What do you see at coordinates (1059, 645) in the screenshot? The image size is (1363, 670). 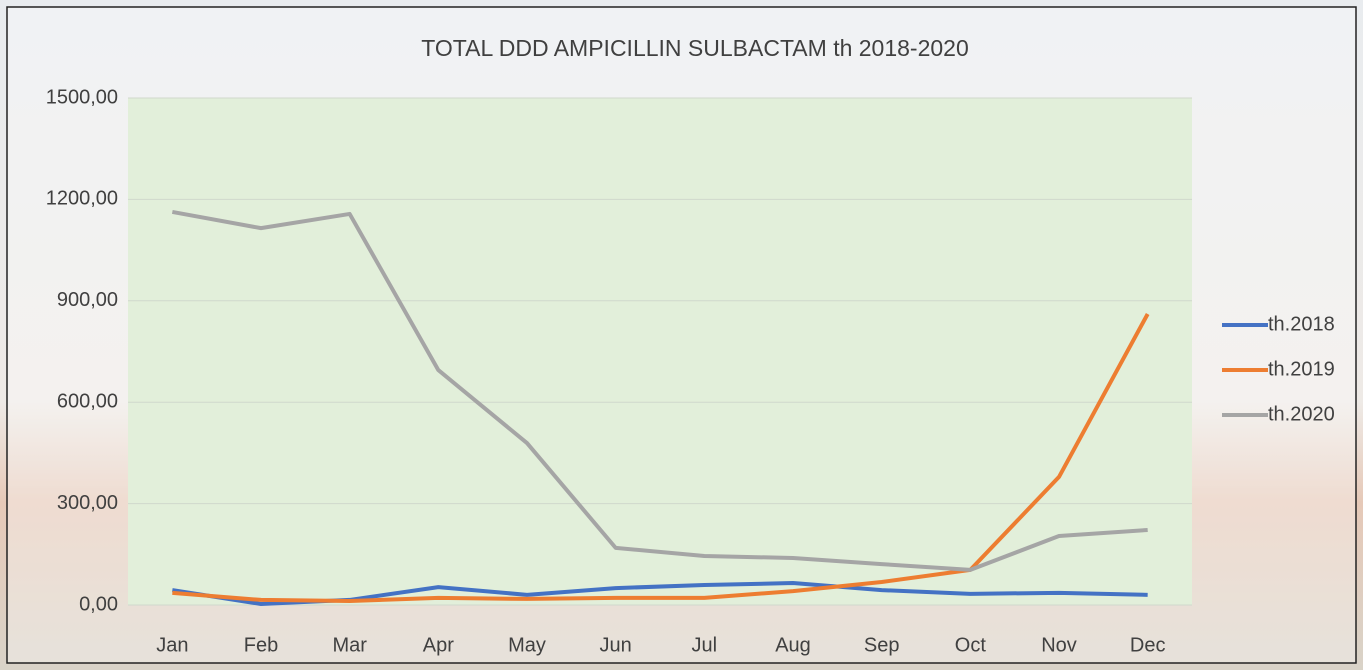 I see `x-tick-label: Nov` at bounding box center [1059, 645].